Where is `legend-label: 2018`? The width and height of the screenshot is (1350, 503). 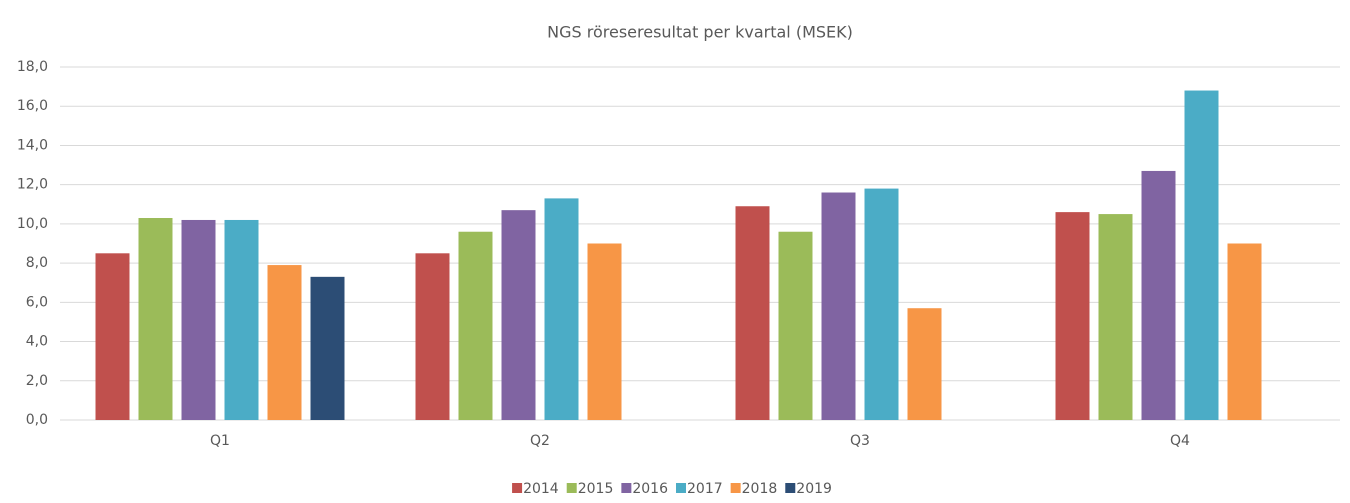 legend-label: 2018 is located at coordinates (760, 489).